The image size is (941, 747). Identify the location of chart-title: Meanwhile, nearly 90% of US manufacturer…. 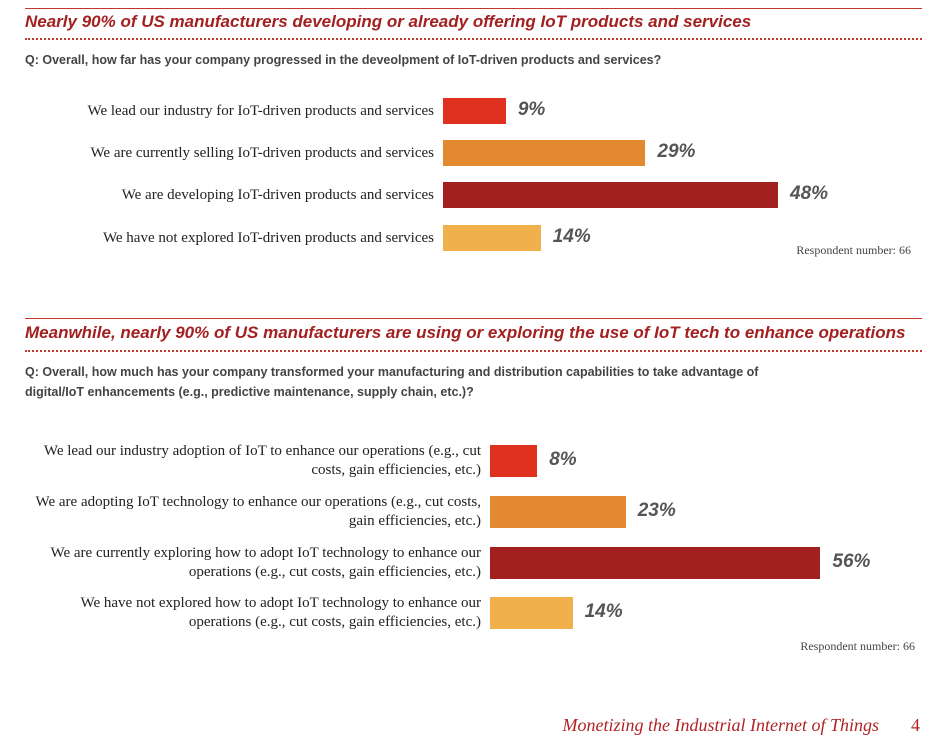
(465, 332).